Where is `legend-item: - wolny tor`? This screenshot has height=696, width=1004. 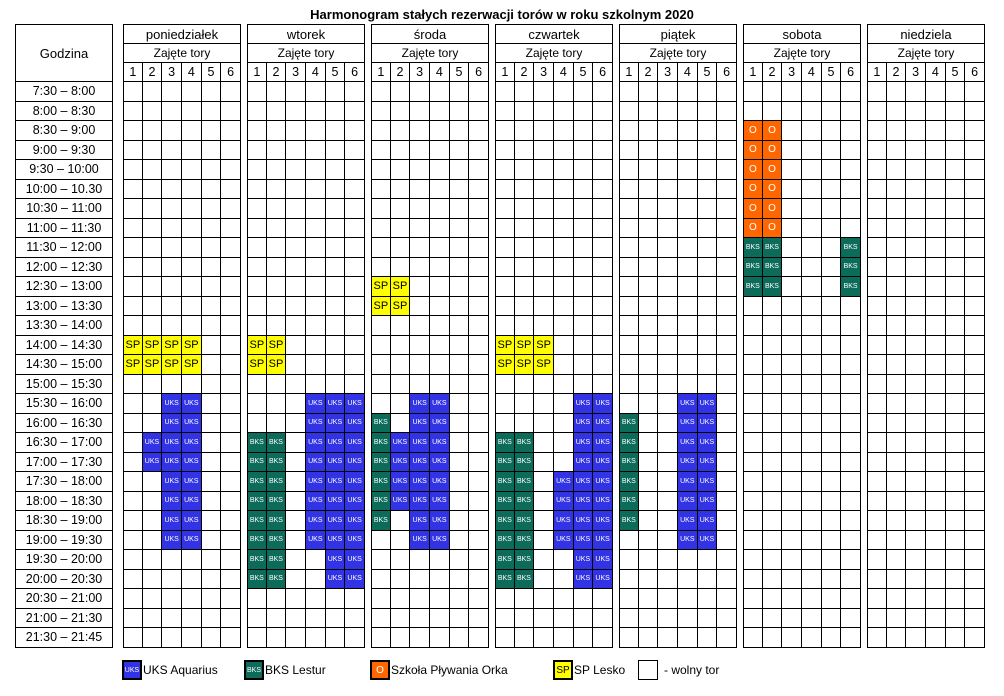 legend-item: - wolny tor is located at coordinates (678, 670).